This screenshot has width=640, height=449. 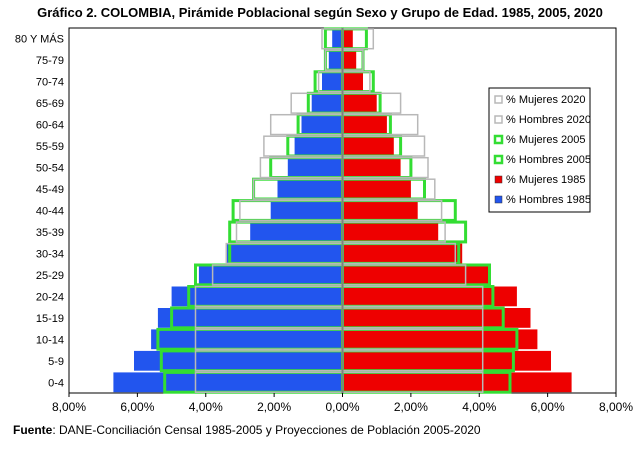 What do you see at coordinates (50, 276) in the screenshot?
I see `age-group-label: 25-29` at bounding box center [50, 276].